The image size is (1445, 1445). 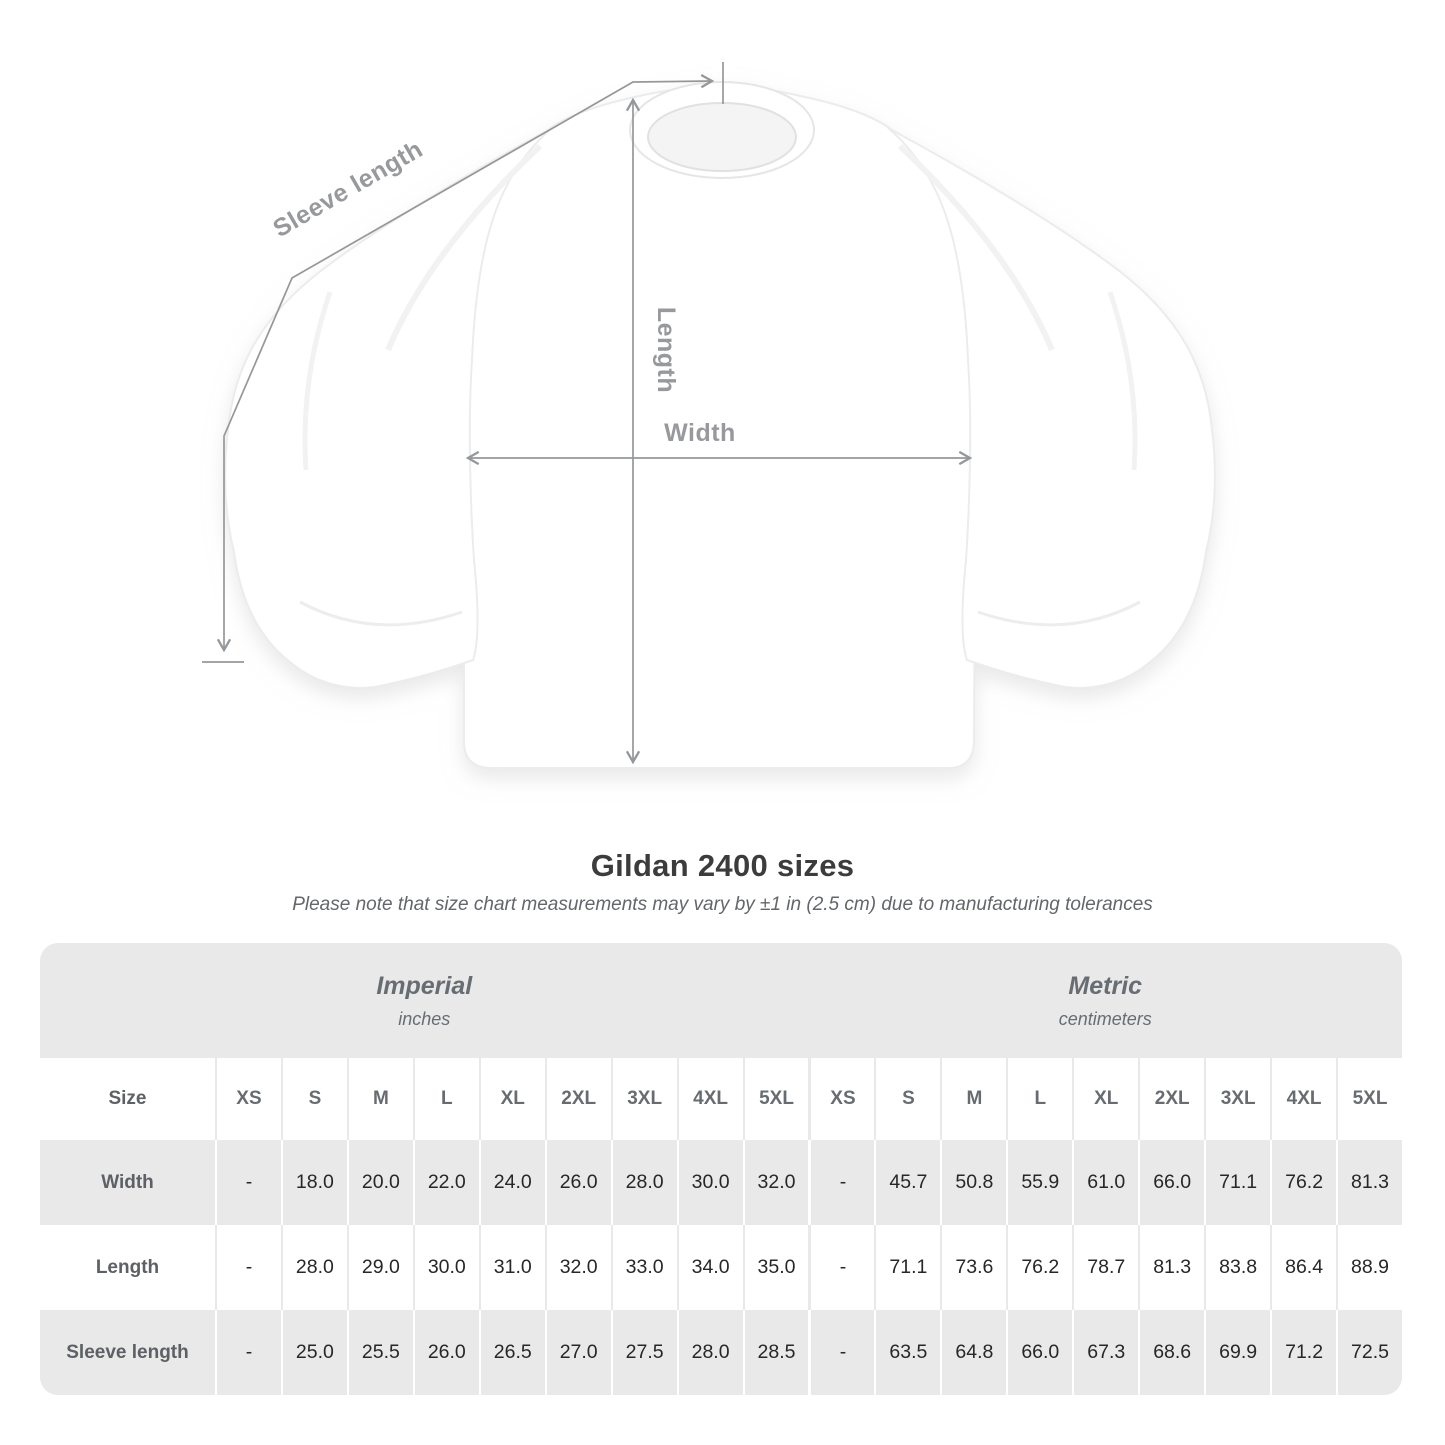 What do you see at coordinates (722, 865) in the screenshot?
I see `page-title: Gildan 2400 sizes` at bounding box center [722, 865].